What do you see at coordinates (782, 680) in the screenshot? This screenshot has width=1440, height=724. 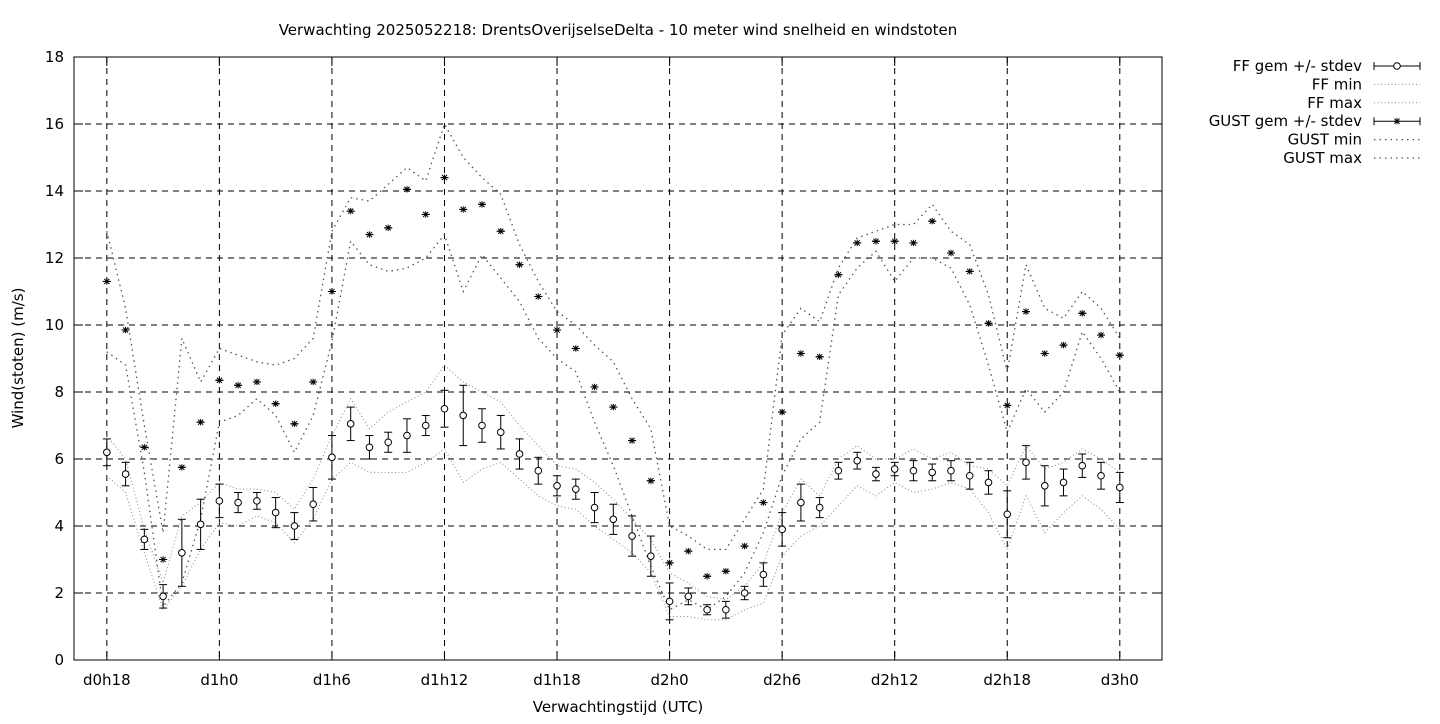 I see `x-tick-label: d2h6` at bounding box center [782, 680].